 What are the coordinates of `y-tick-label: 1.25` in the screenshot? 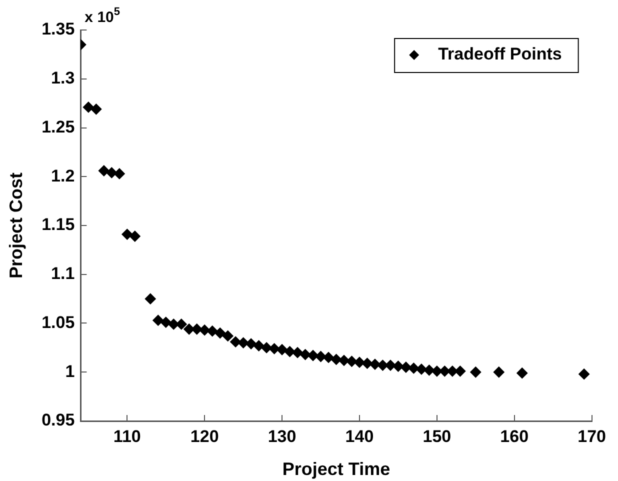 It's located at (58, 126).